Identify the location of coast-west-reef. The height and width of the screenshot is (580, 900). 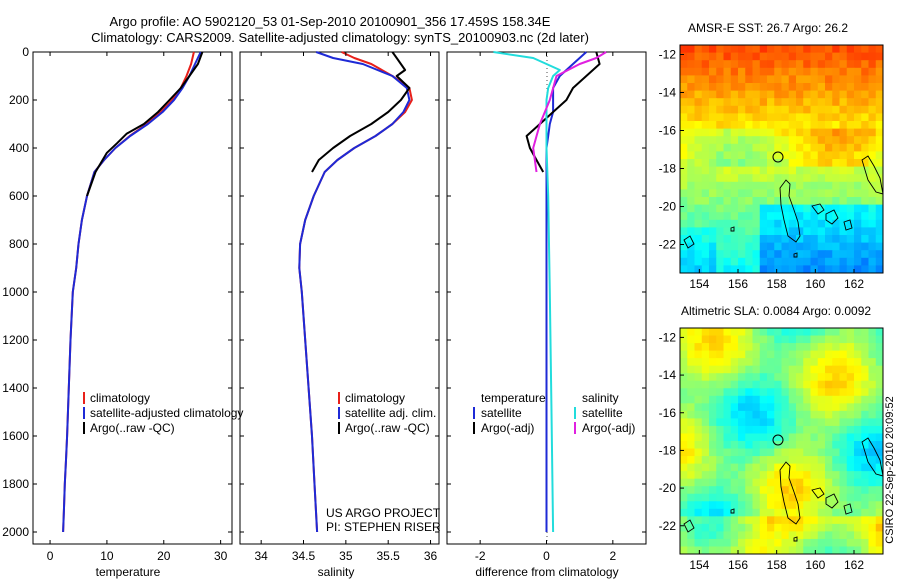
(689, 242).